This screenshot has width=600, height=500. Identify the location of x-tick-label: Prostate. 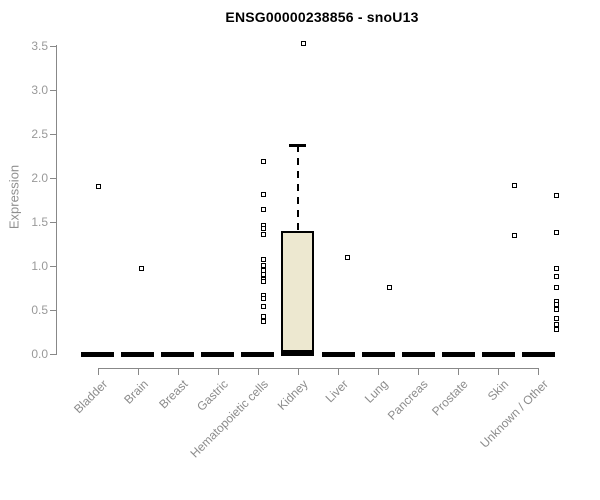
(450, 398).